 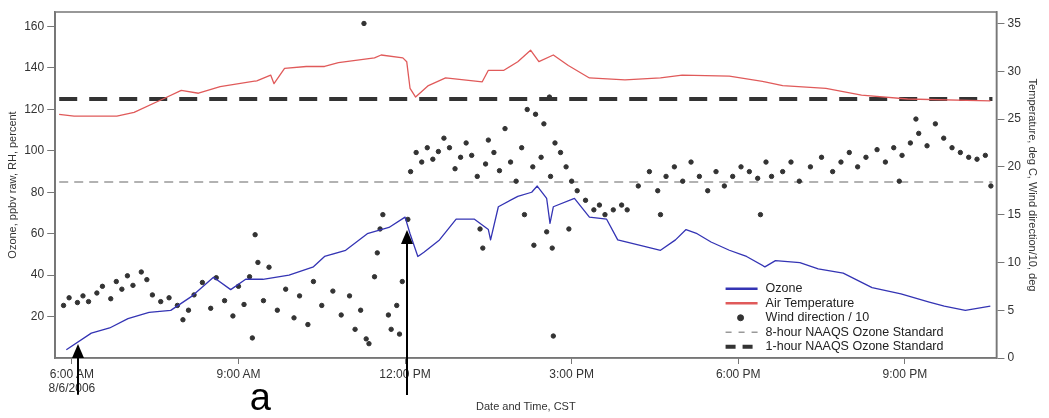 I want to click on y-tick-label: 100, so click(x=34, y=150).